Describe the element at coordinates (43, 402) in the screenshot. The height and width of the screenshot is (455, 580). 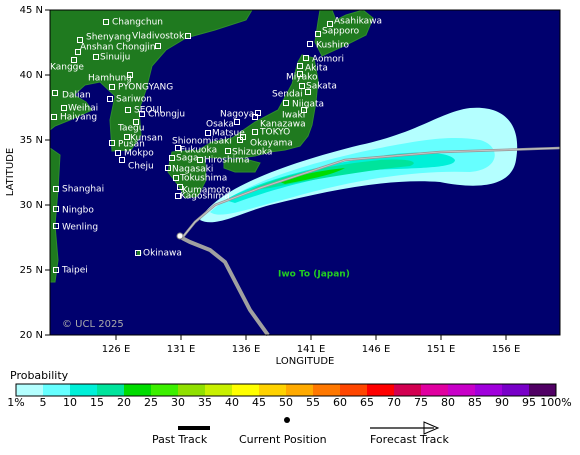
I see `legend-label: 5` at that location.